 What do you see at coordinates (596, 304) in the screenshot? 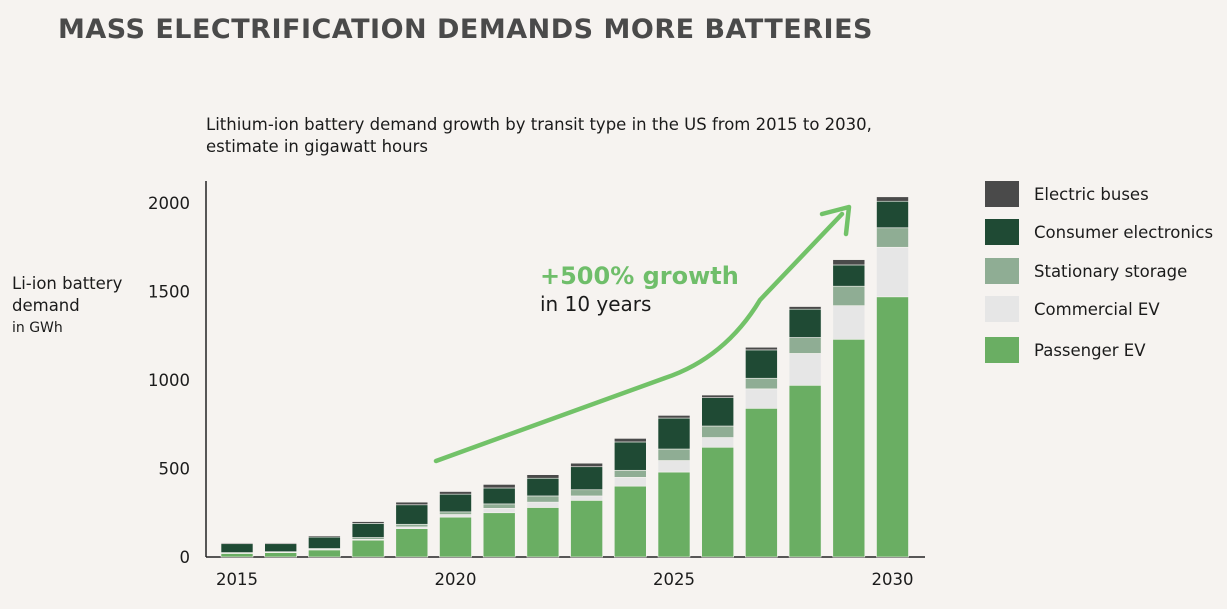
I see `growth-callout-sub: in 10 years` at bounding box center [596, 304].